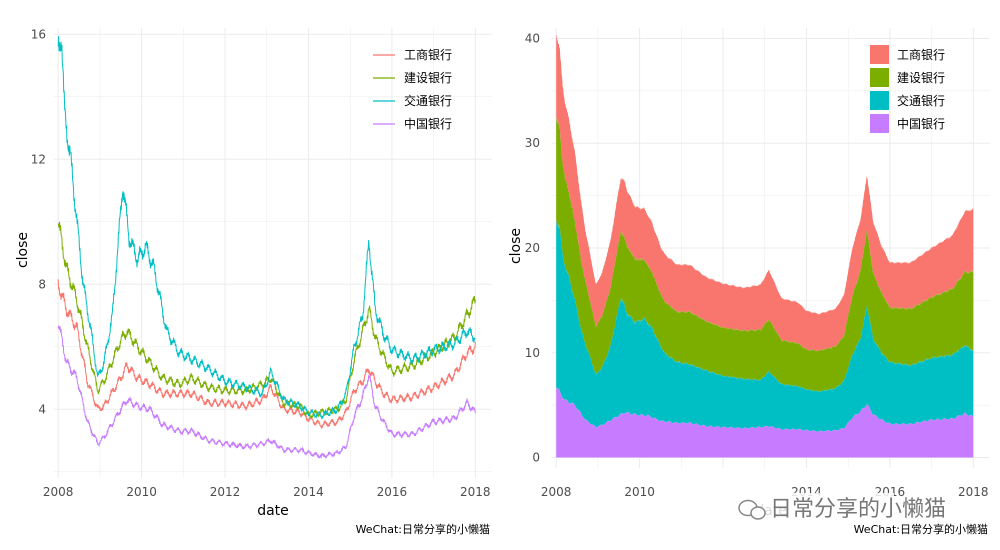 The height and width of the screenshot is (550, 1000). Describe the element at coordinates (532, 143) in the screenshot. I see `y-tick-label: 30` at that location.